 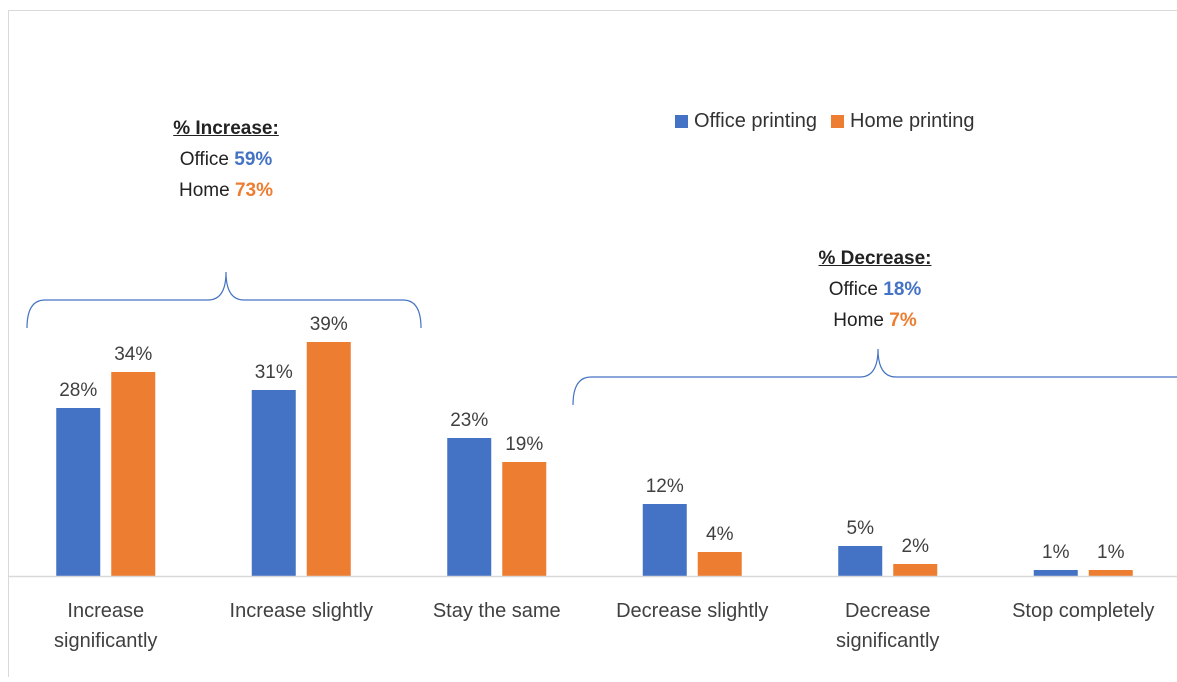 What do you see at coordinates (224, 300) in the screenshot?
I see `increase-bracket` at bounding box center [224, 300].